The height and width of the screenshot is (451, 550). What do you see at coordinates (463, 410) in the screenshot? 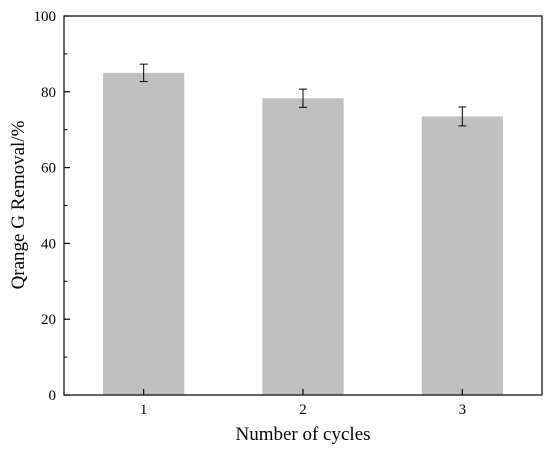
I see `x-tick-label-3: 3` at bounding box center [463, 410].